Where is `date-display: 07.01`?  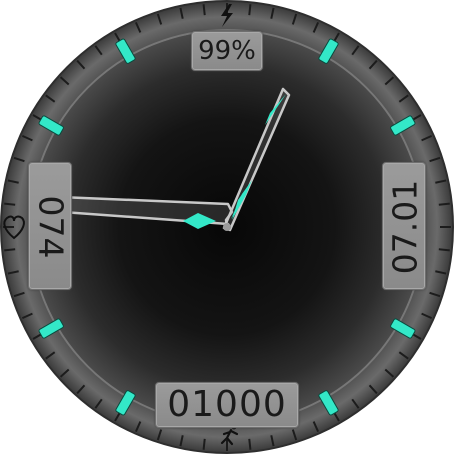 date-display: 07.01 is located at coordinates (404, 226).